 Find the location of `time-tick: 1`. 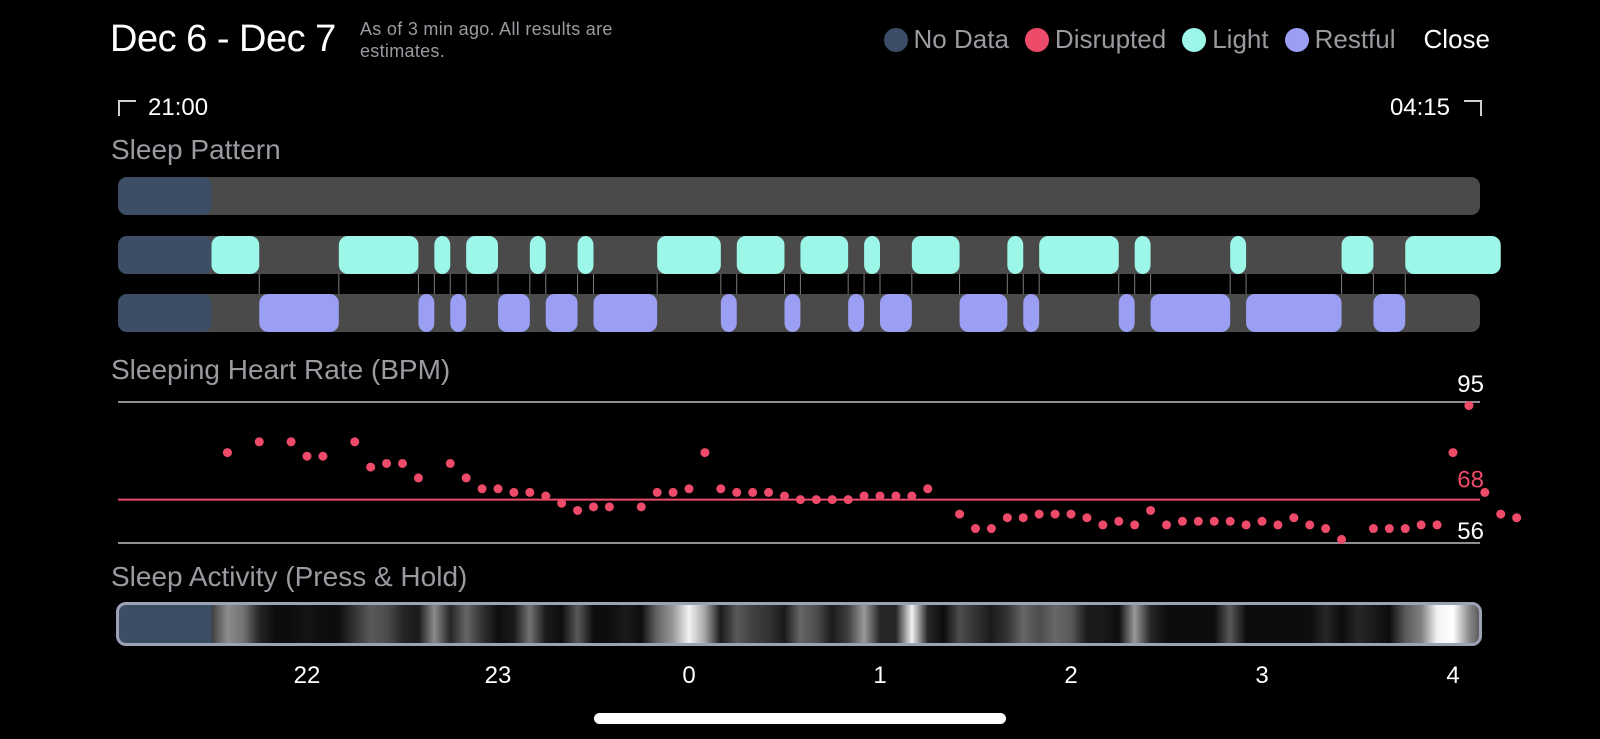

time-tick: 1 is located at coordinates (880, 675).